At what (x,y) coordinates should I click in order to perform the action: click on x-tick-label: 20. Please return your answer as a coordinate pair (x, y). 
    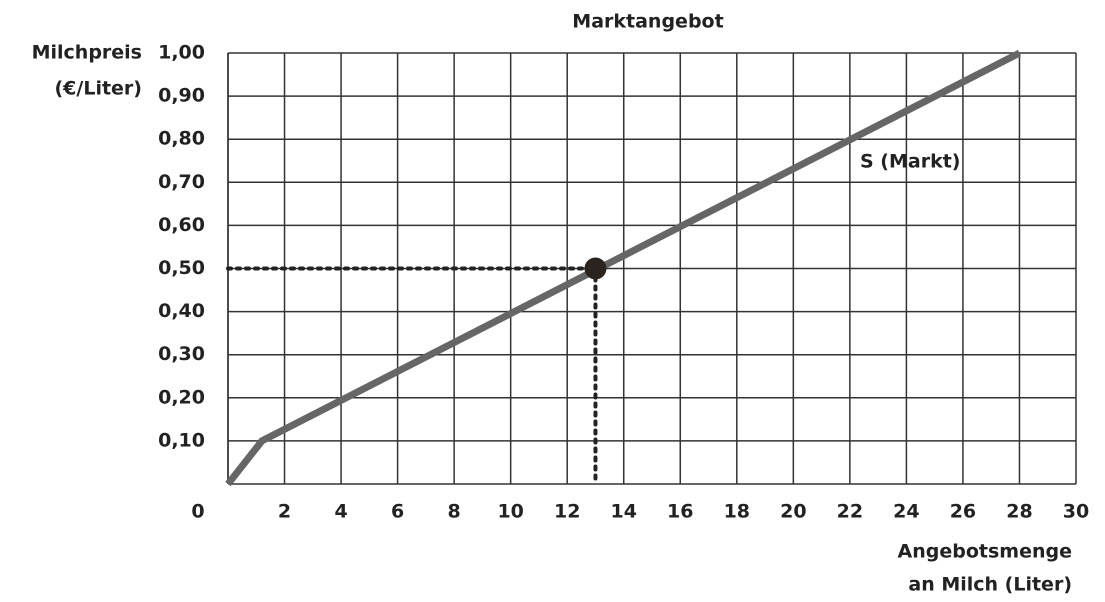
    Looking at the image, I should click on (793, 512).